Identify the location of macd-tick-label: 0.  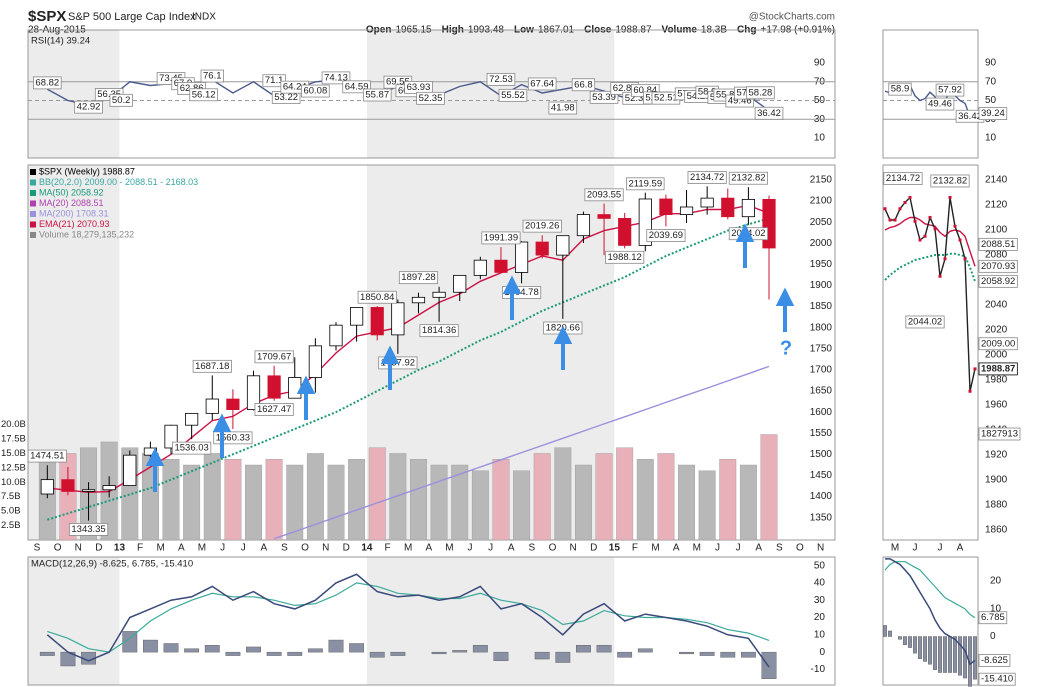
(993, 636).